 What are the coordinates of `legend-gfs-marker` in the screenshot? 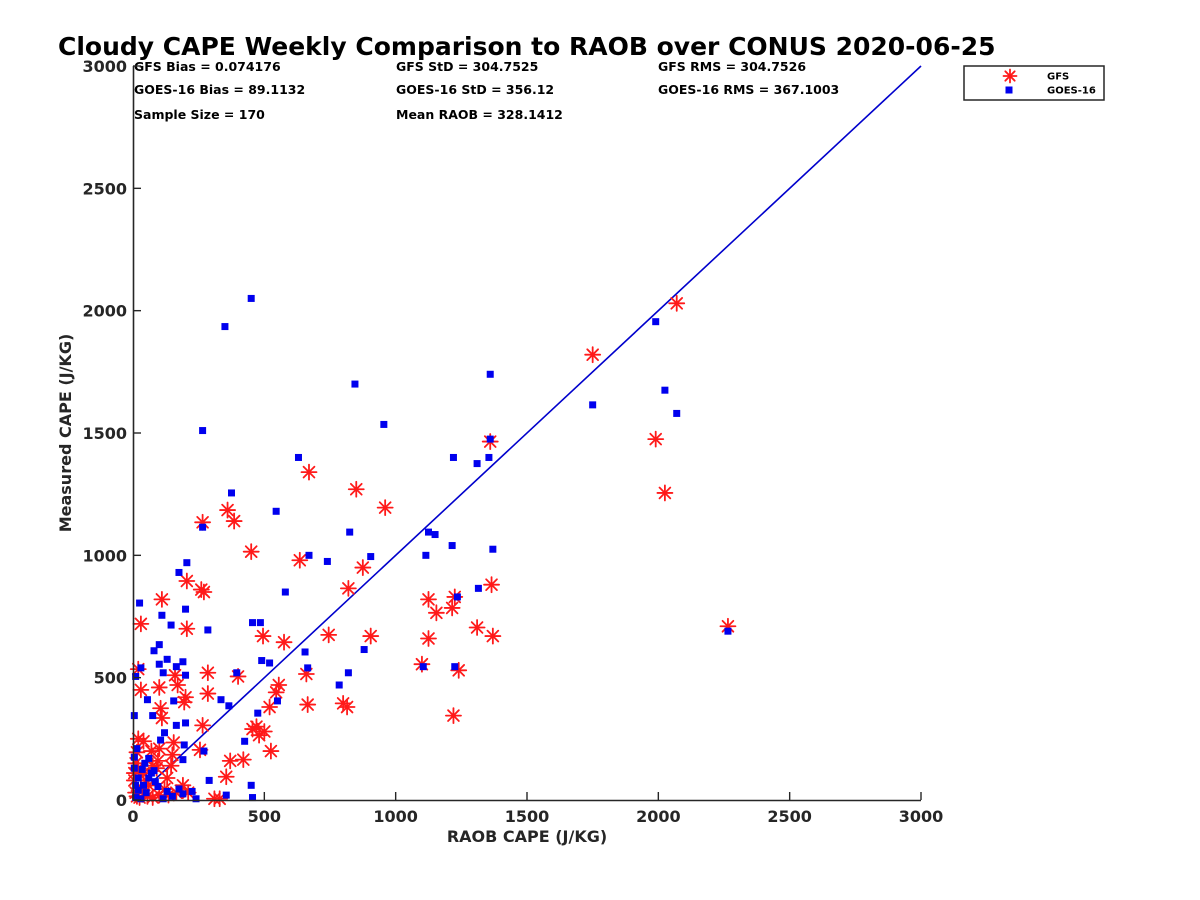 It's located at (1010, 76).